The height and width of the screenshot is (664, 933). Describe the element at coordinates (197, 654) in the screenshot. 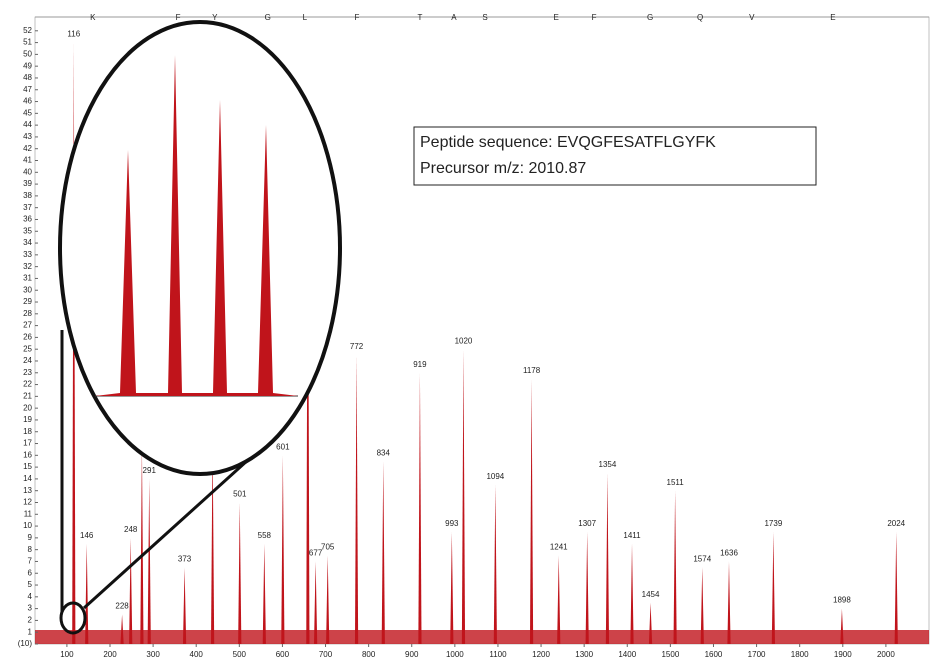

I see `x-tick-label: 400` at that location.